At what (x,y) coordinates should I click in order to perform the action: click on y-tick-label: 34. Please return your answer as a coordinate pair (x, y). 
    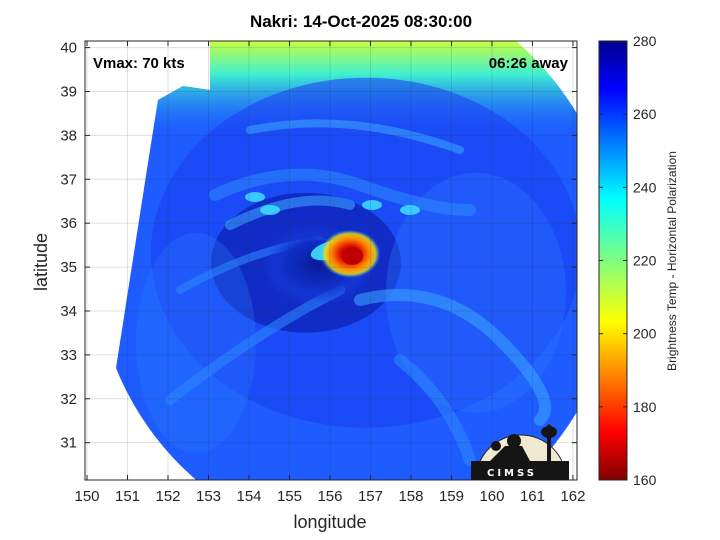
    Looking at the image, I should click on (68, 311).